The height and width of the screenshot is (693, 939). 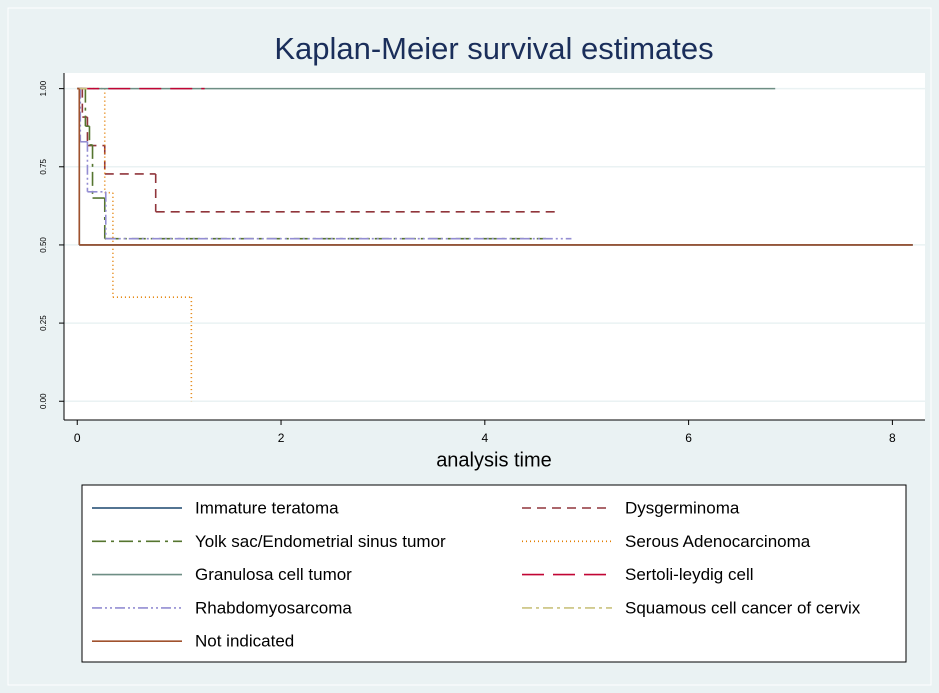 I want to click on y-tick-label: 0.00, so click(x=43, y=401).